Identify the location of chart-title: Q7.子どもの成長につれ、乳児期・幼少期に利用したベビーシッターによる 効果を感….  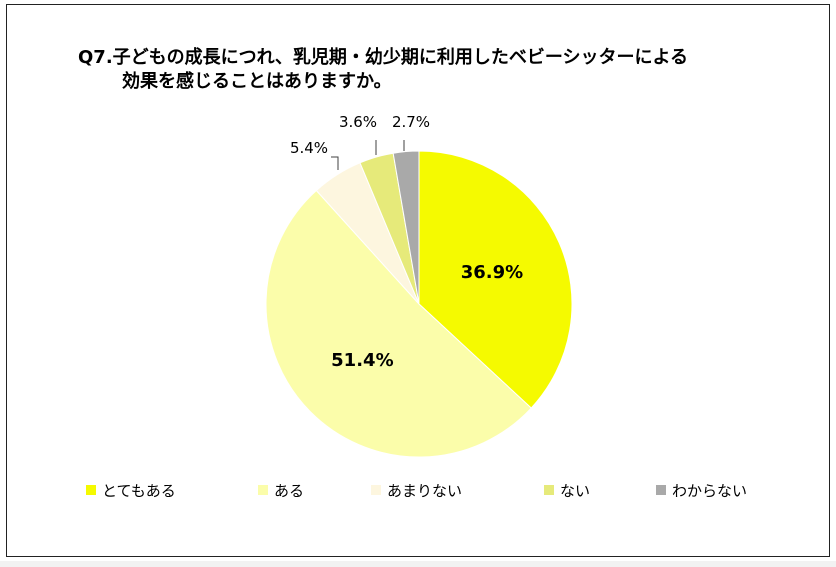
(438, 70).